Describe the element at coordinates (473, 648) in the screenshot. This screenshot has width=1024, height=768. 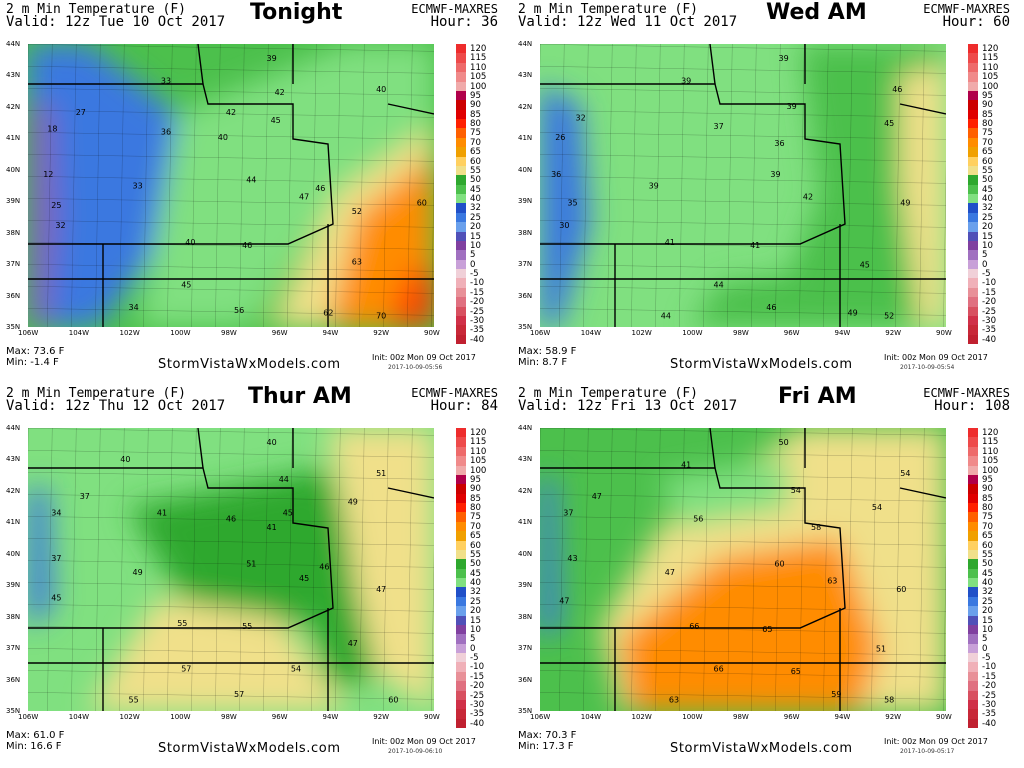
I see `color-scale-label: 0` at that location.